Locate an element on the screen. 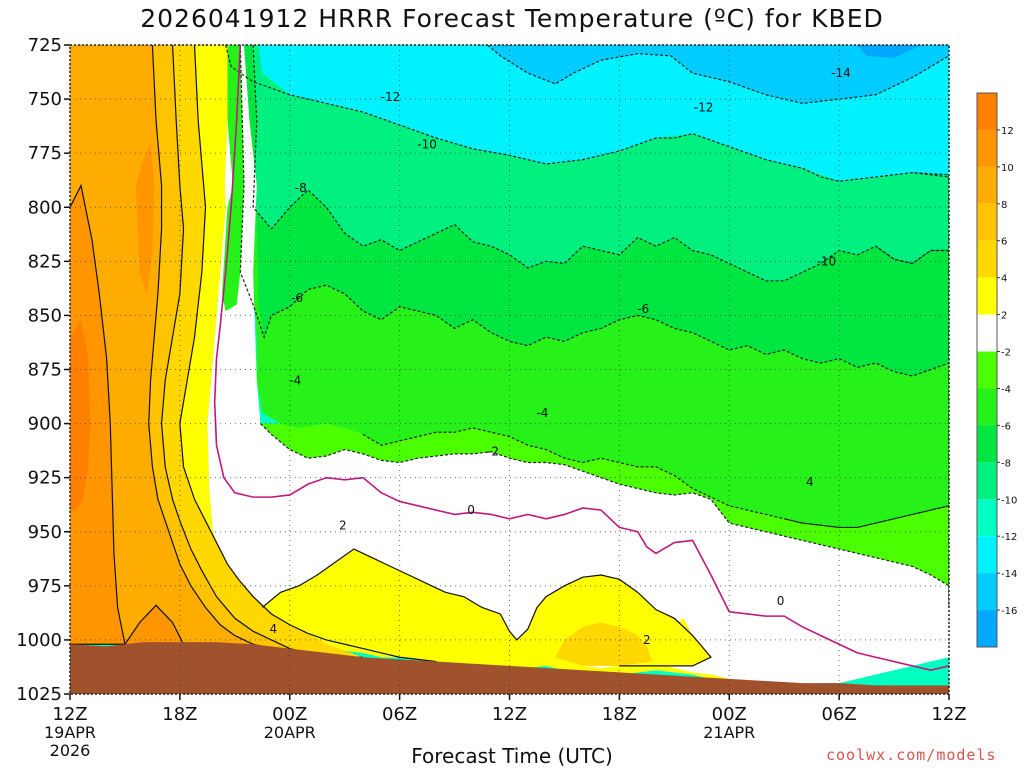  x-tick-year-label: 2026 is located at coordinates (70, 750).